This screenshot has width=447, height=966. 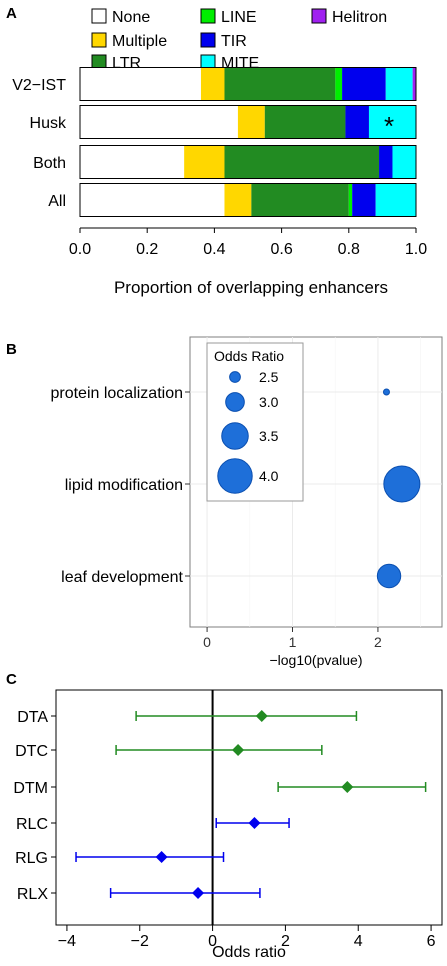 What do you see at coordinates (234, 41) in the screenshot?
I see `legend-label-tir: TIR` at bounding box center [234, 41].